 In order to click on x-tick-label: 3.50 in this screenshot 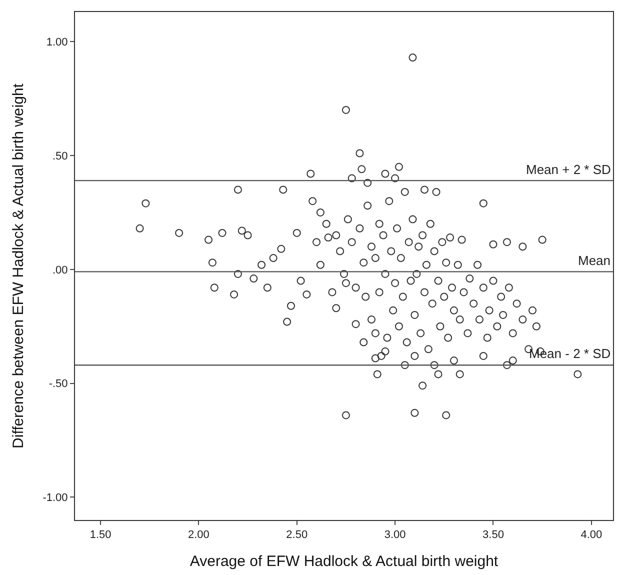, I will do `click(493, 535)`.